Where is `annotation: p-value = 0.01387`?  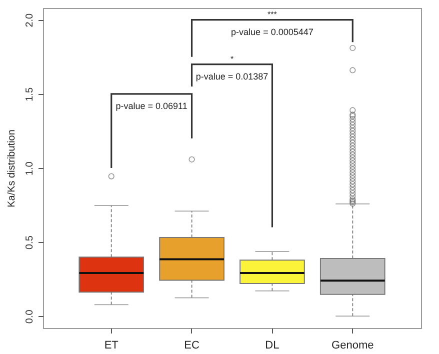 annotation: p-value = 0.01387 is located at coordinates (232, 76).